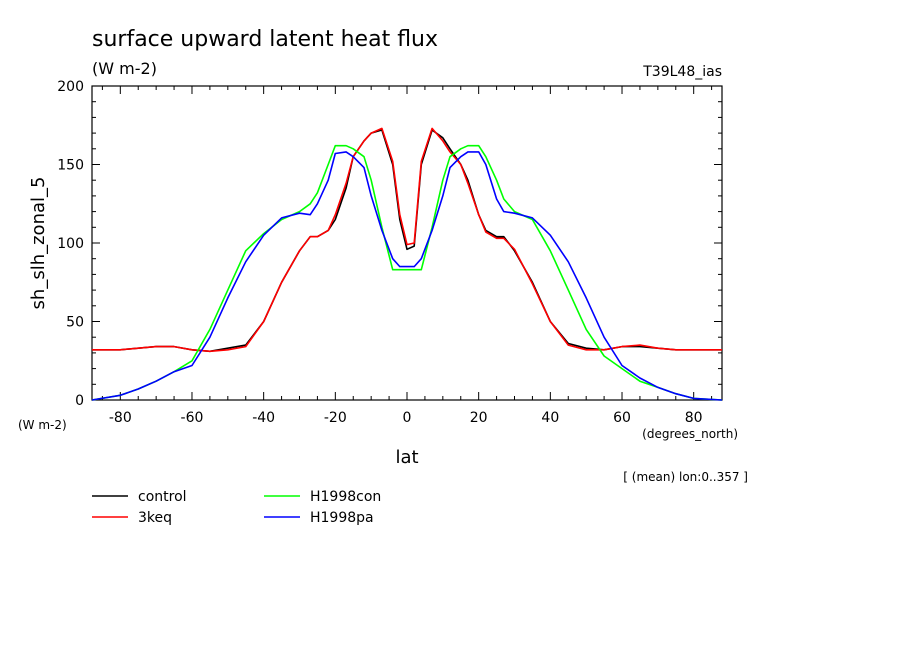 This screenshot has height=654, width=904. Describe the element at coordinates (263, 418) in the screenshot. I see `x-tick-label: -40` at that location.